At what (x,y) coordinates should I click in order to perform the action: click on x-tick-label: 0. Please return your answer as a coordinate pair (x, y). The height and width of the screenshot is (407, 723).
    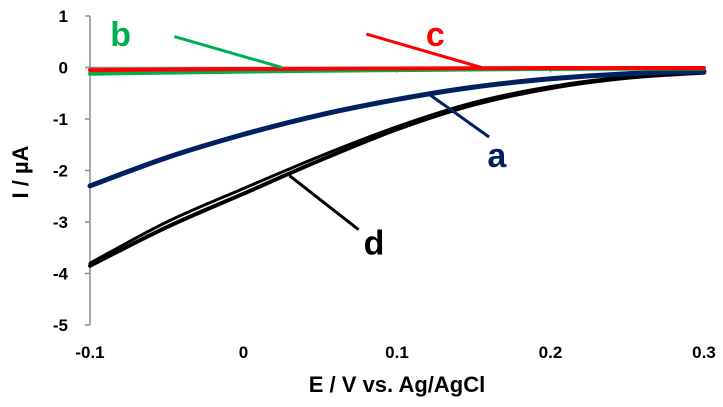
    Looking at the image, I should click on (243, 352).